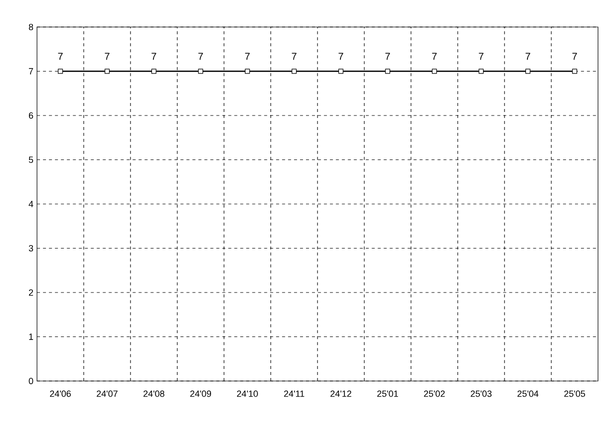  I want to click on y-tick-label: 7, so click(31, 71).